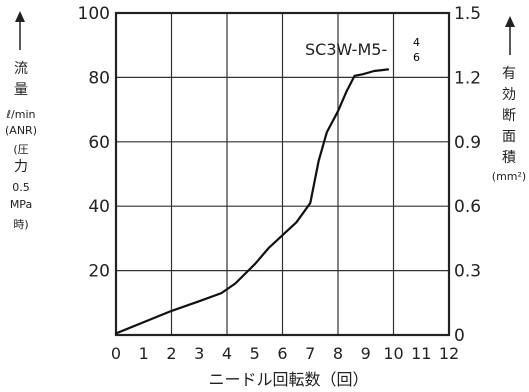 This screenshot has height=392, width=529. I want to click on annotation-sub: 6, so click(416, 57).